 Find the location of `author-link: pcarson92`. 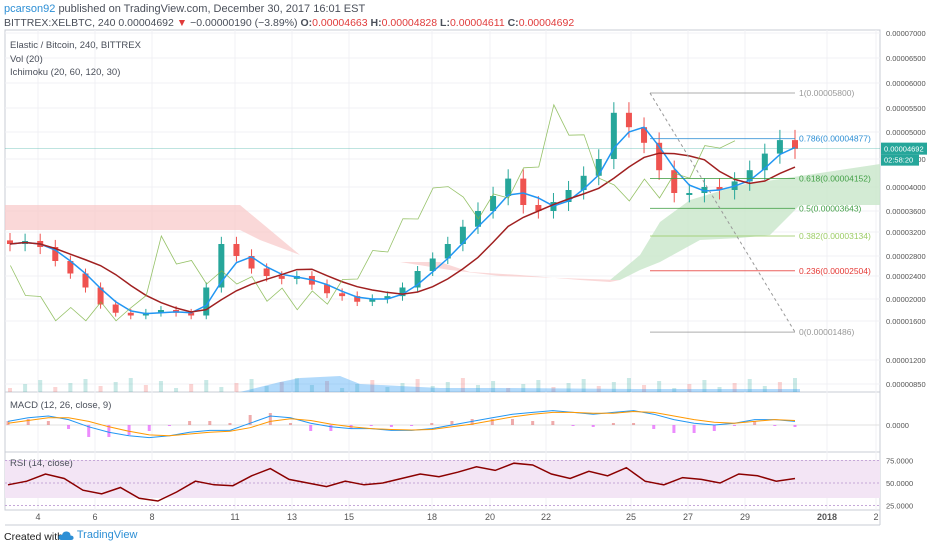

author-link: pcarson92 is located at coordinates (30, 9).